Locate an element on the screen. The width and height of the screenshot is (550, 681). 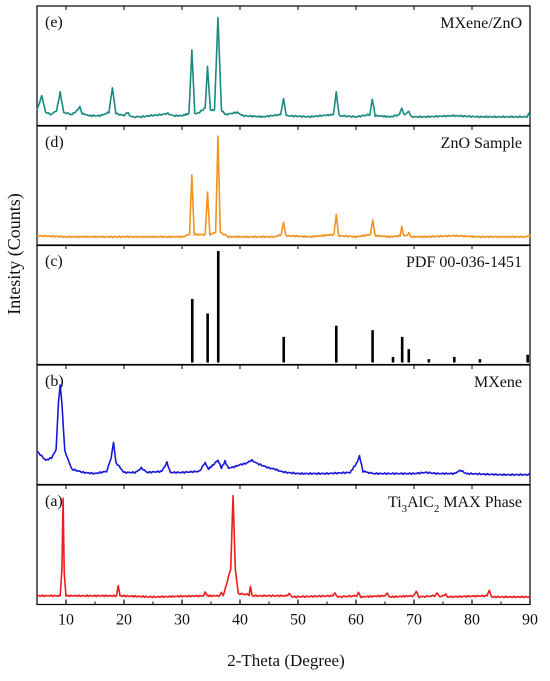
panel-label-part: MAX Phase is located at coordinates (480, 502).